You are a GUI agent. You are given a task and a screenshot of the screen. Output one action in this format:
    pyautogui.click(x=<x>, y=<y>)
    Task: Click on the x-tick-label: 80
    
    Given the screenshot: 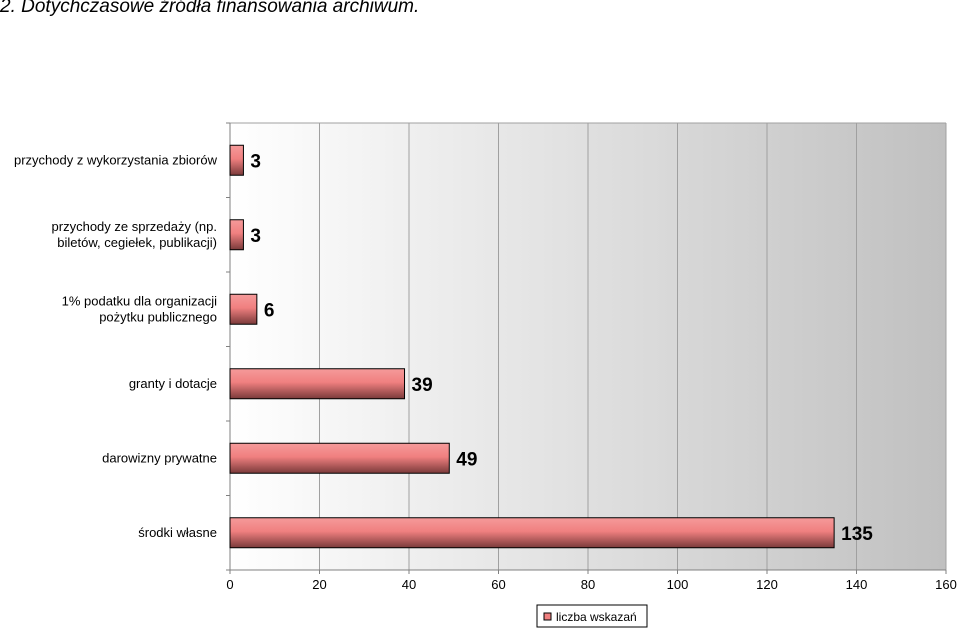 What is the action you would take?
    pyautogui.click(x=588, y=584)
    